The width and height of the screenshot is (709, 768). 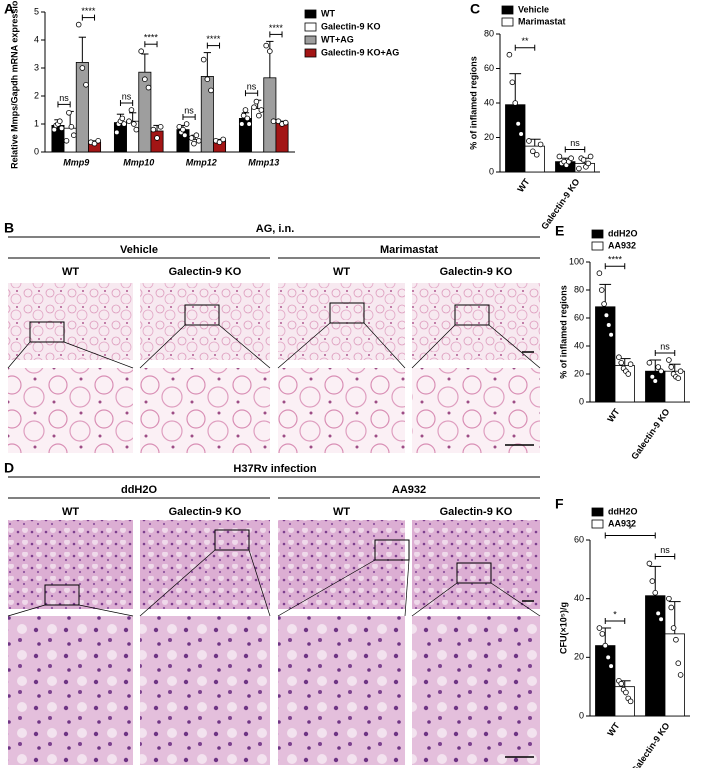 I want to click on group-label: ddH2O, so click(x=139, y=490).